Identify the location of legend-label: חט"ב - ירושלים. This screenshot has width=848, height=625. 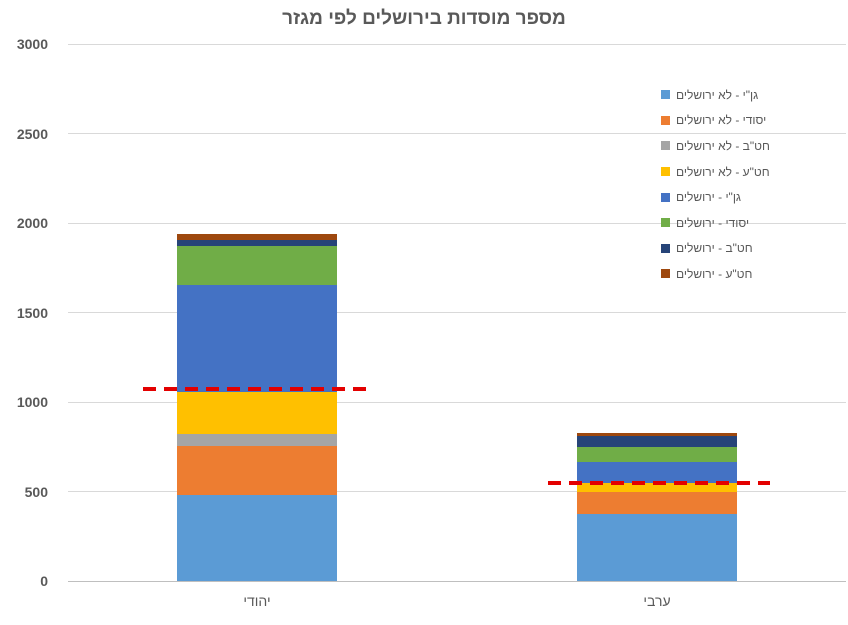
(714, 248).